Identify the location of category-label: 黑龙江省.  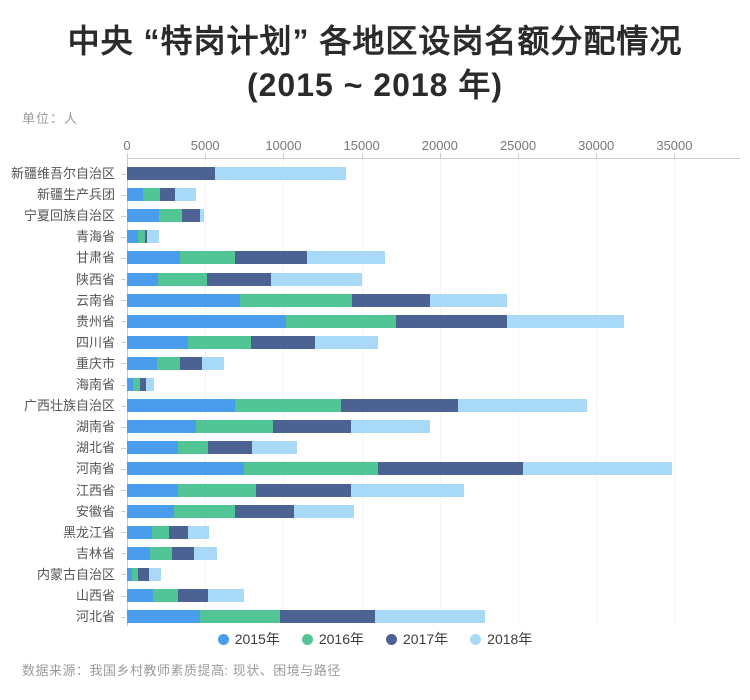
(88, 532).